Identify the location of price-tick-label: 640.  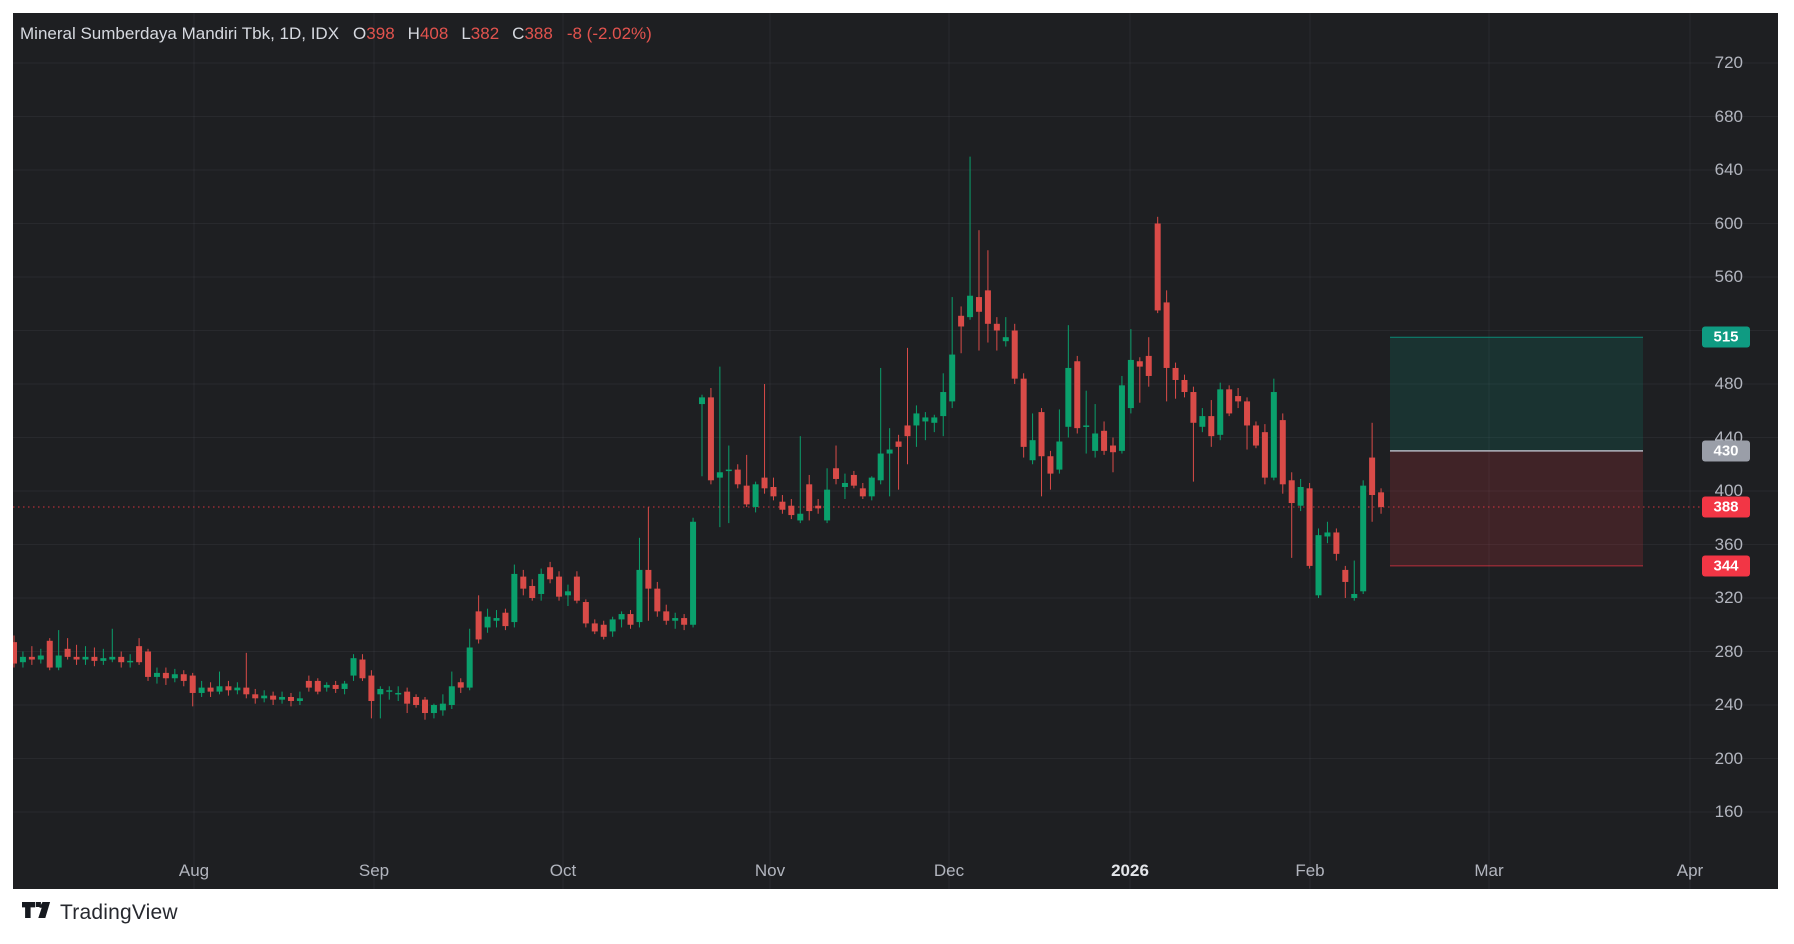
(1728, 169).